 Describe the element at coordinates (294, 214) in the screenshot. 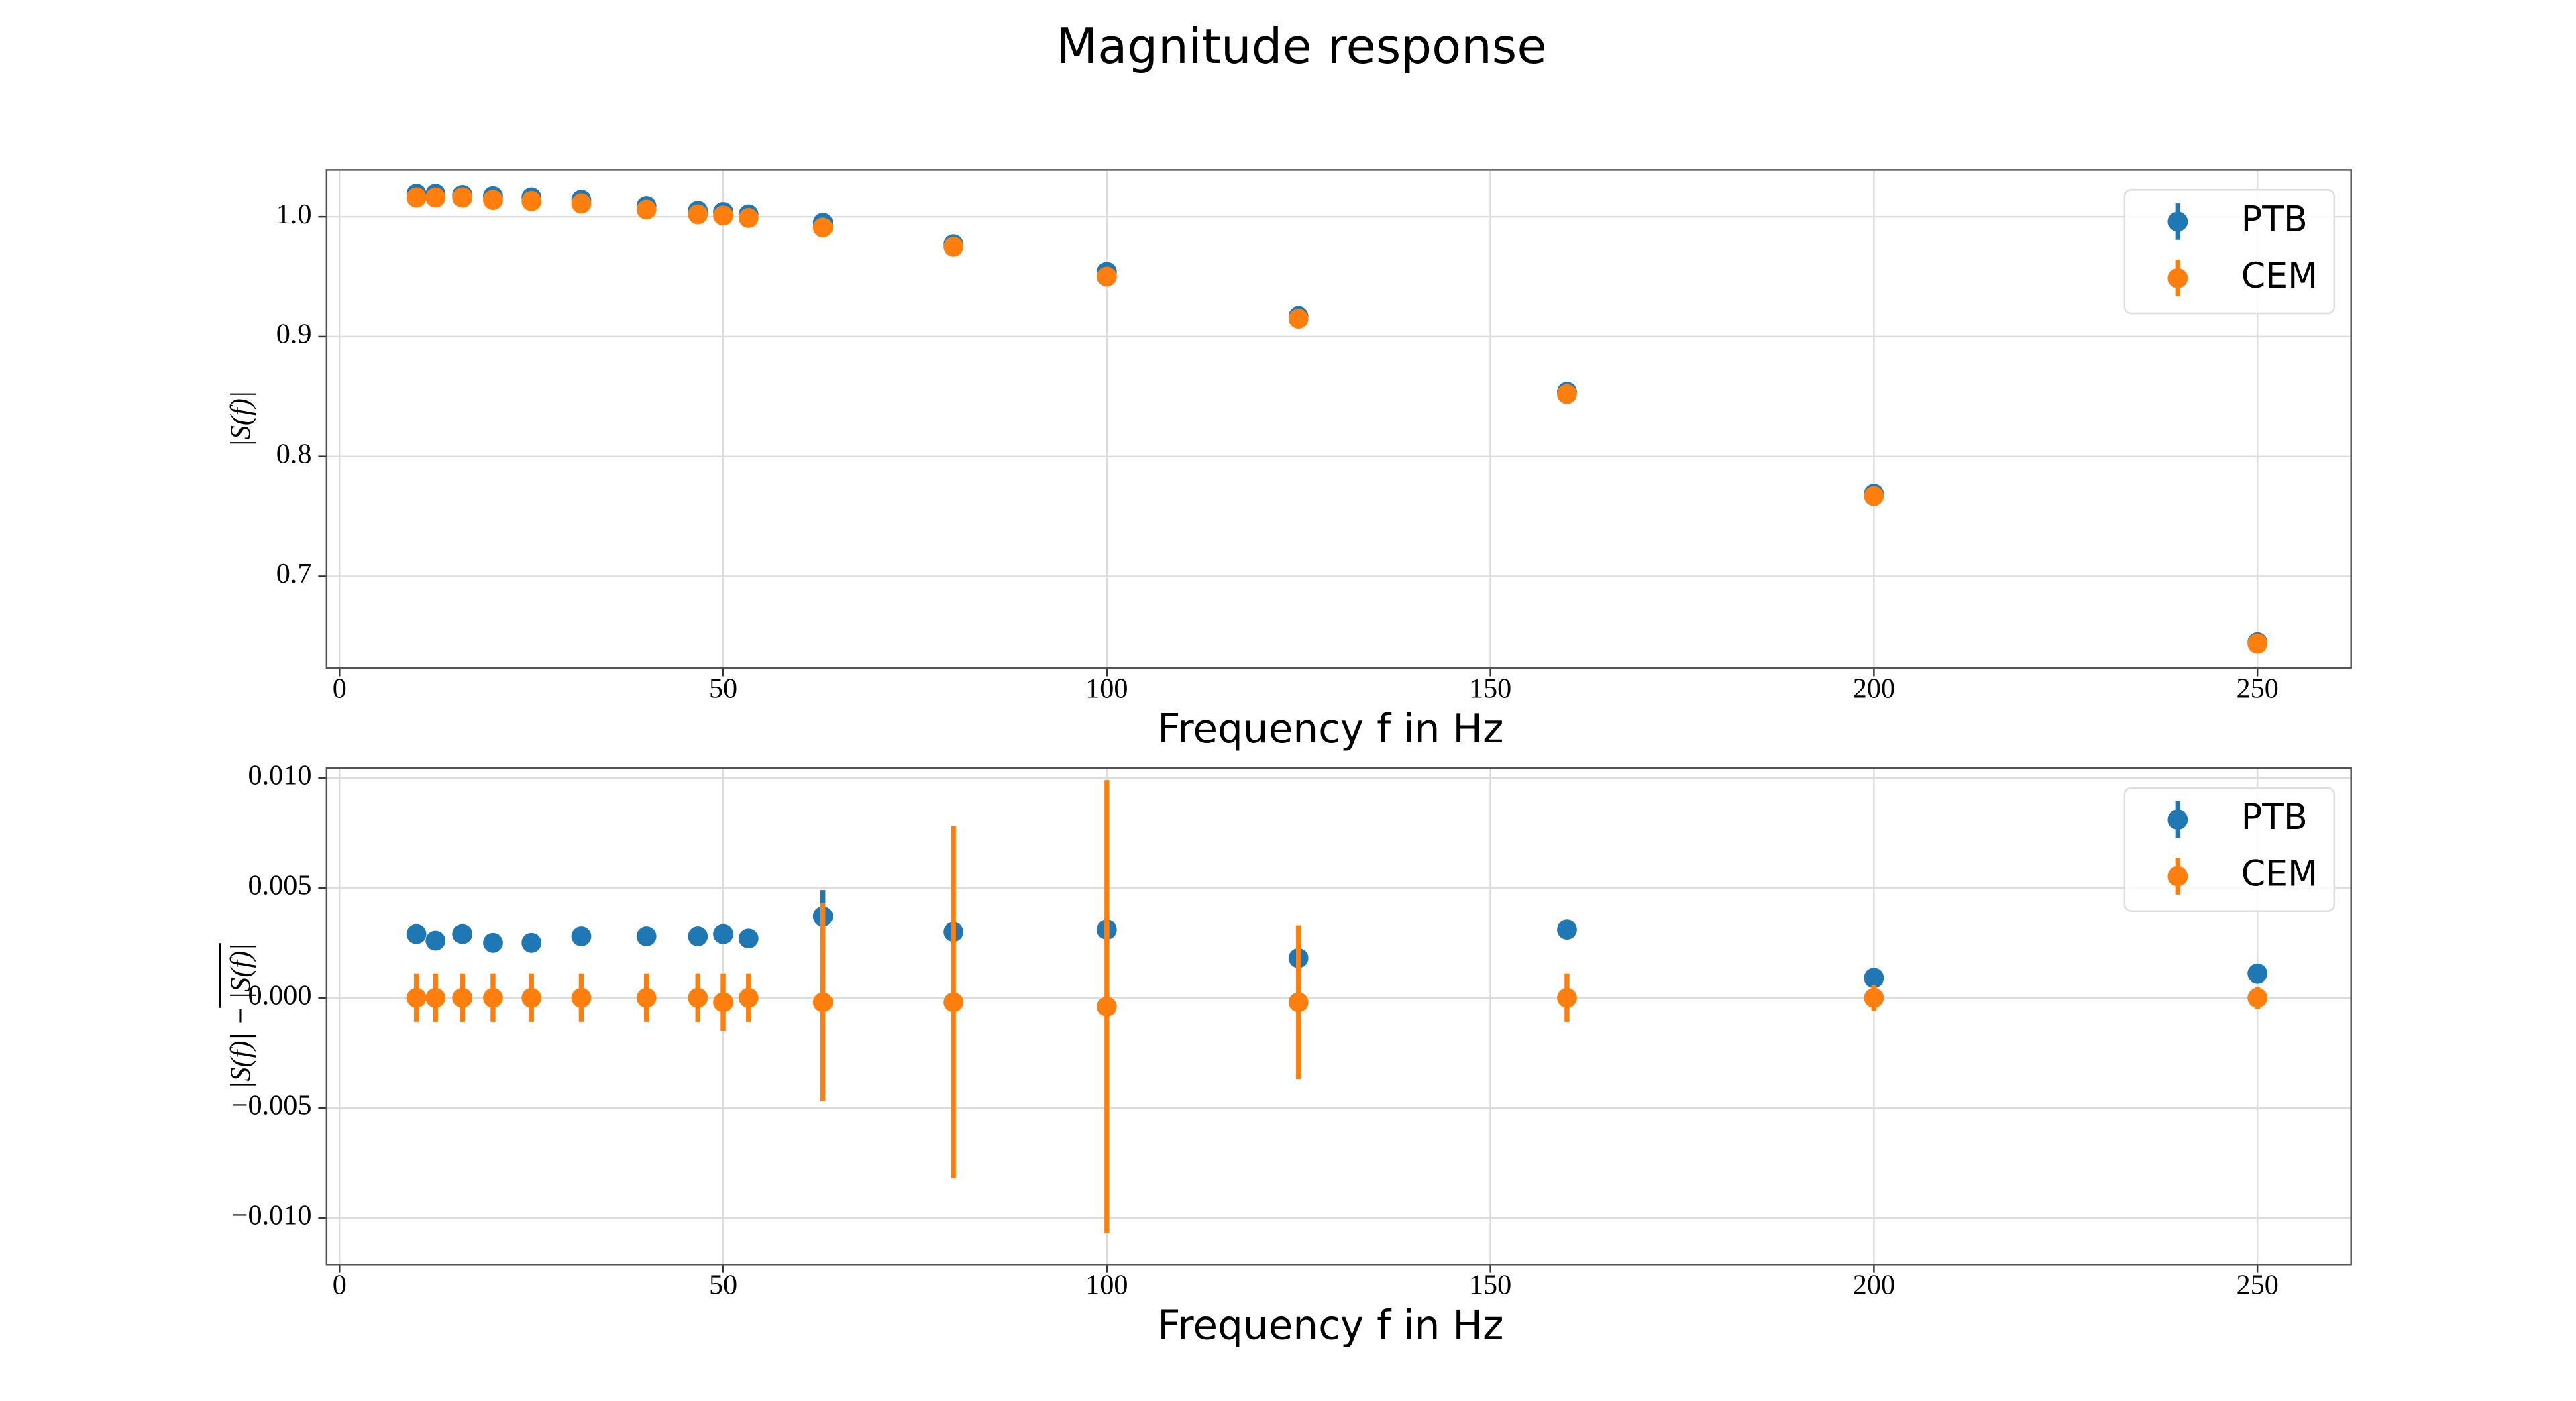

I see `y-tick-label: 1.0` at that location.